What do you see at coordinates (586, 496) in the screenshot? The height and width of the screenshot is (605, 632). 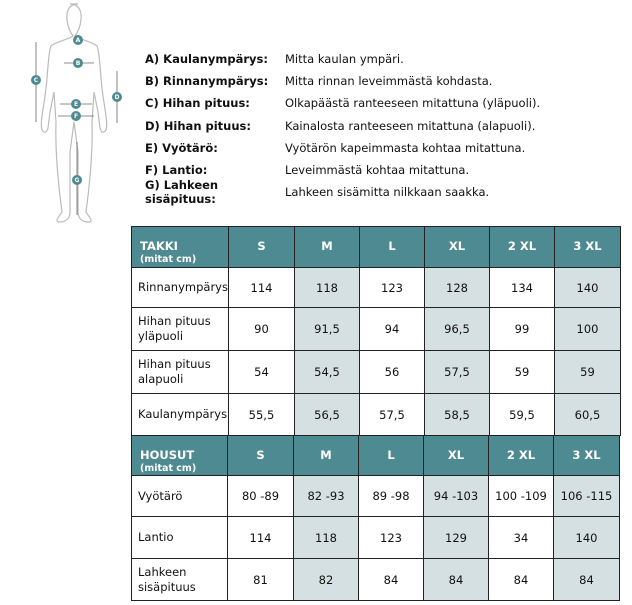 I see `measure-value: 106 -115` at bounding box center [586, 496].